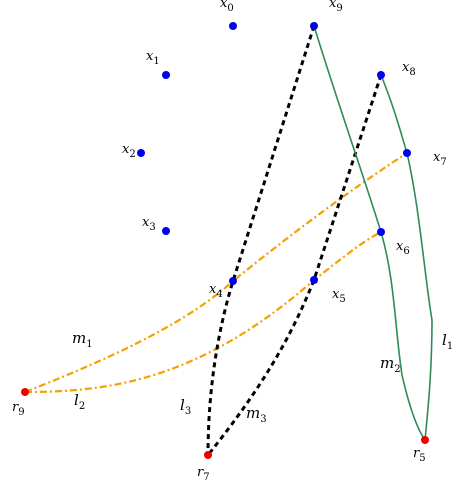 The image size is (456, 481). I want to click on point-x5, so click(314, 280).